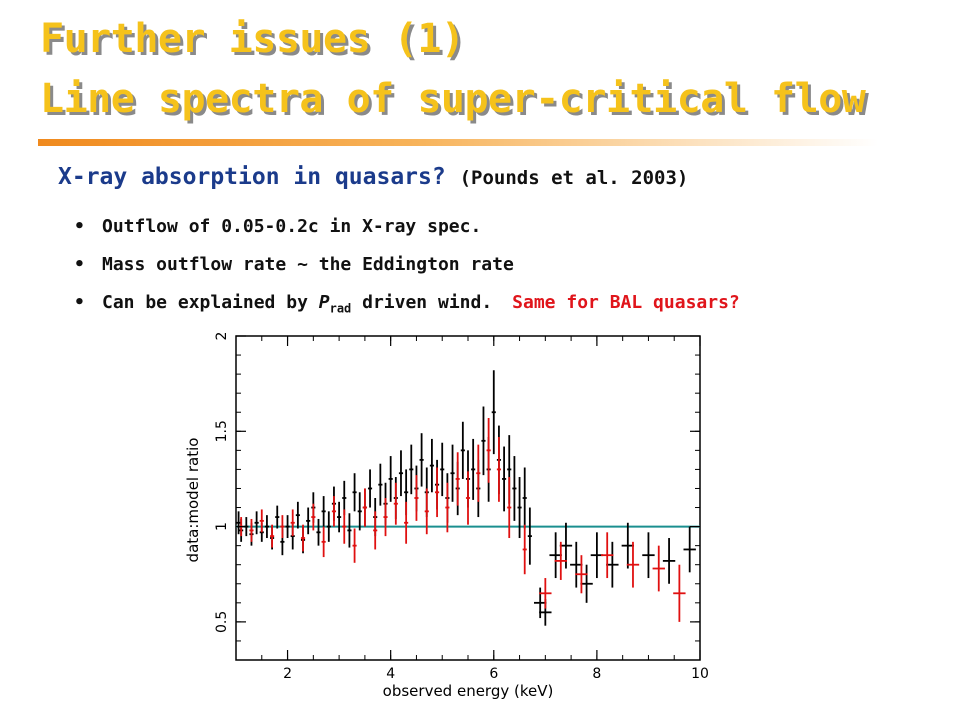 The height and width of the screenshot is (720, 960). What do you see at coordinates (222, 622) in the screenshot?
I see `y-tick-label: 0.5` at bounding box center [222, 622].